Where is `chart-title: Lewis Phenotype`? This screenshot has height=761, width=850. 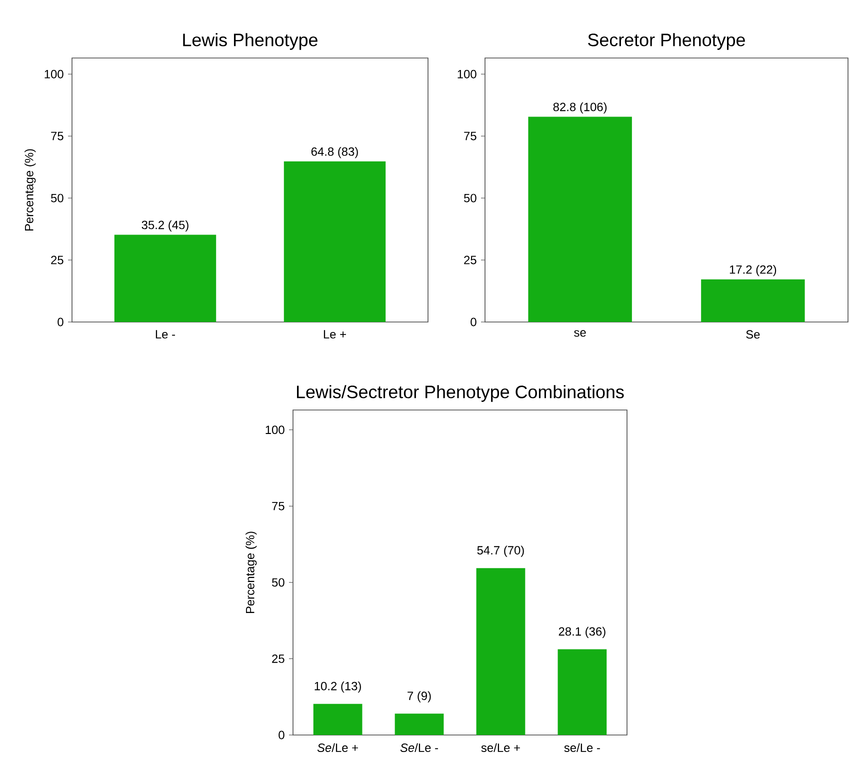 chart-title: Lewis Phenotype is located at coordinates (250, 41).